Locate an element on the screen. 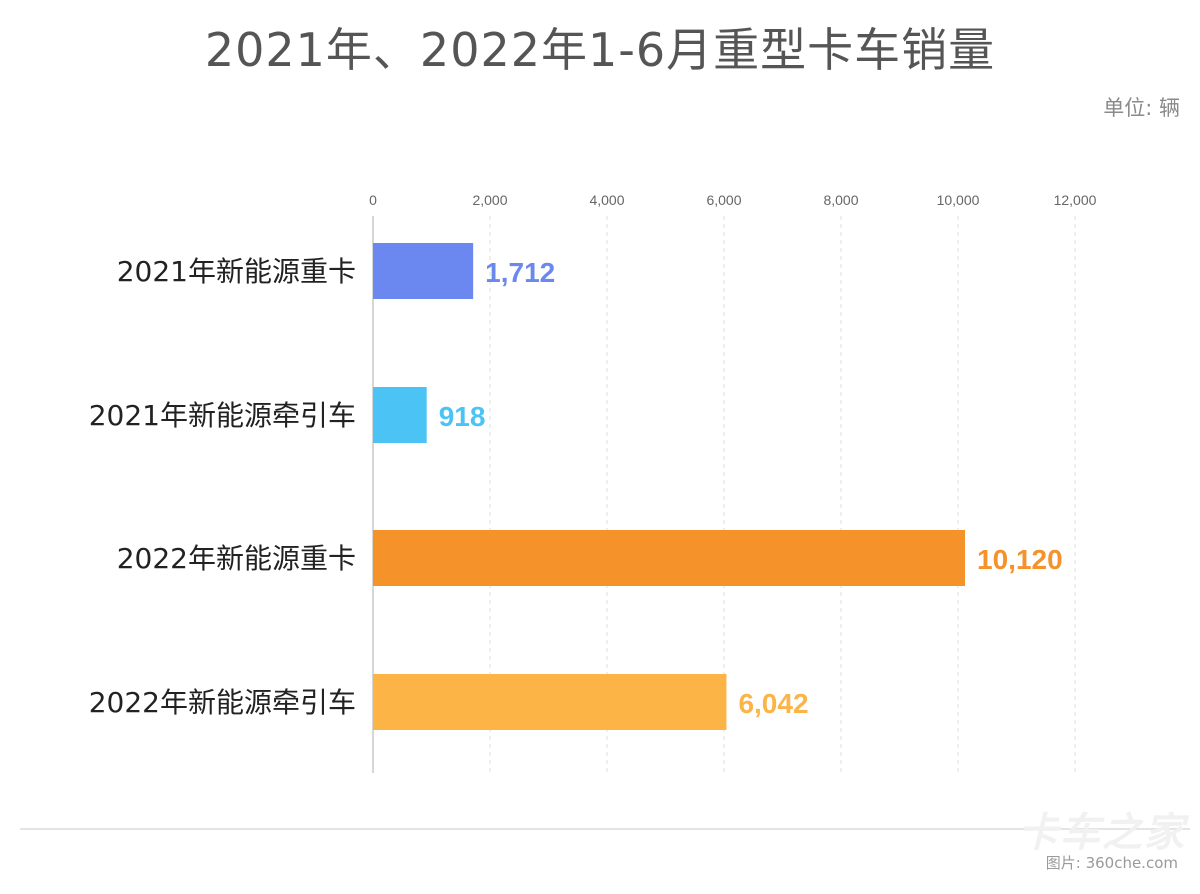 This screenshot has height=894, width=1200. x-tick-label: 4,000 is located at coordinates (606, 200).